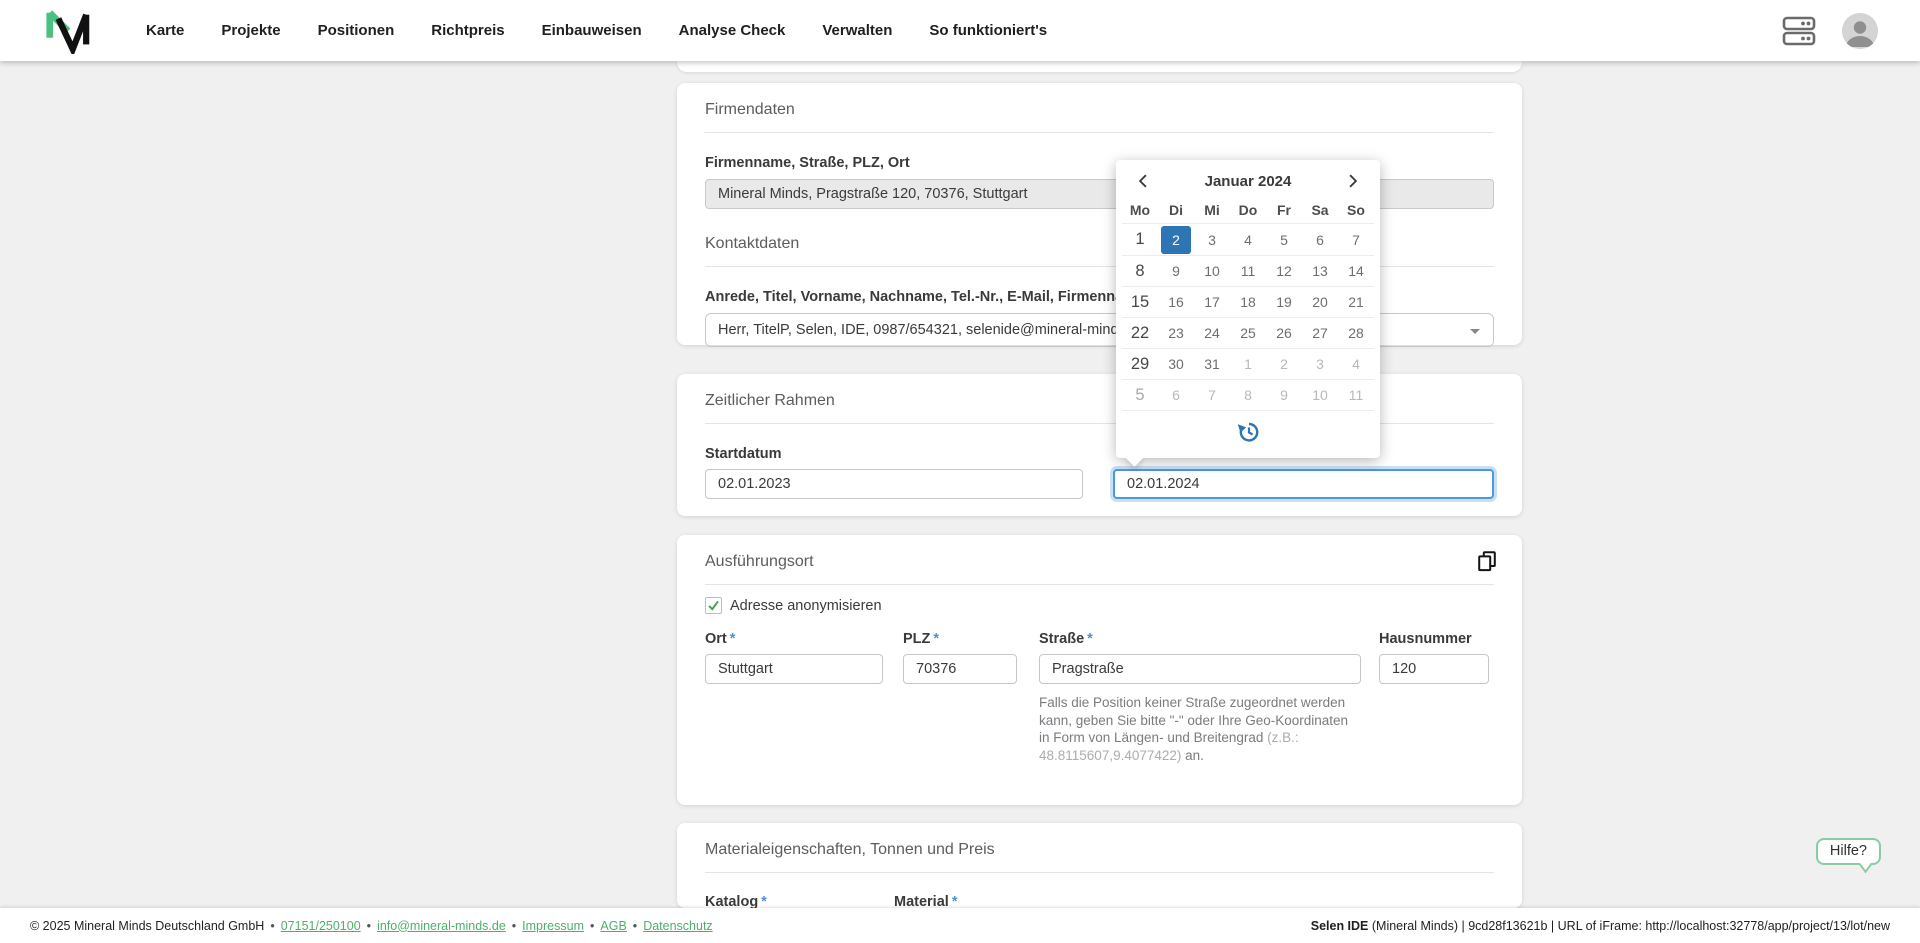 The image size is (1920, 943). What do you see at coordinates (1848, 856) in the screenshot?
I see `help-button: Hilfe?` at bounding box center [1848, 856].